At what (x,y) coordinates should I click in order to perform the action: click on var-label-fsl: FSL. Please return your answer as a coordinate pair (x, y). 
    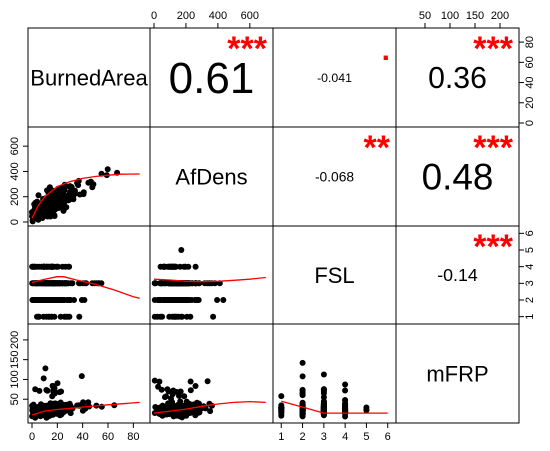
    Looking at the image, I should click on (334, 275).